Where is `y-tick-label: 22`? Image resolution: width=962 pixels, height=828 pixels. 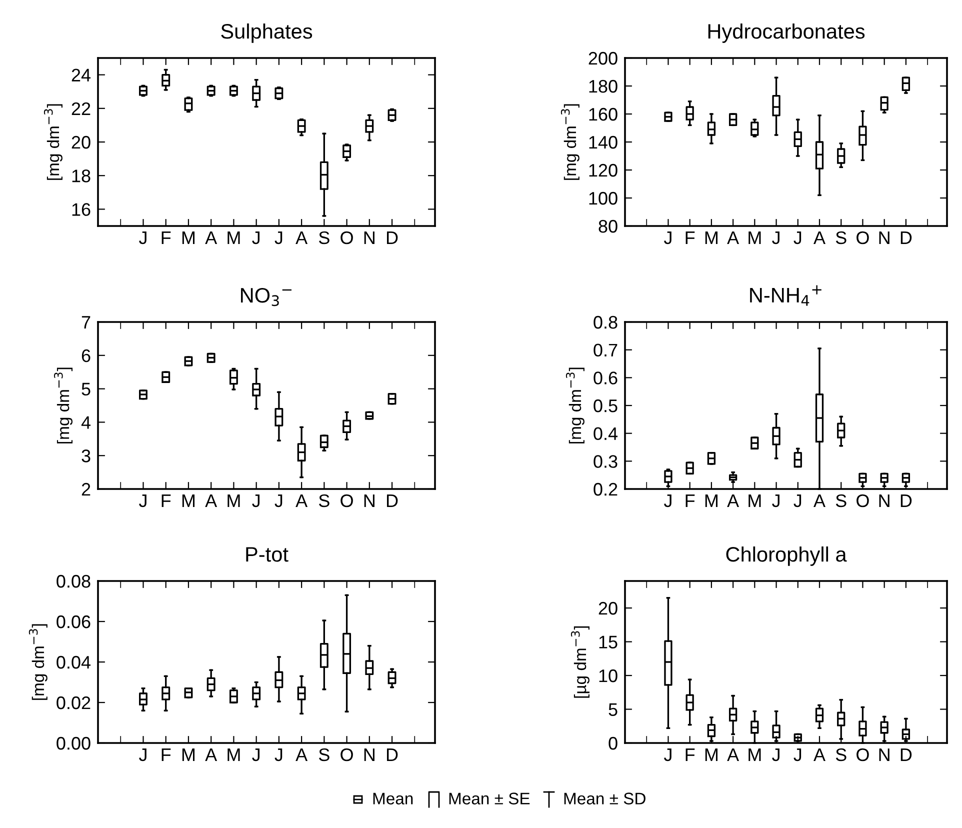
y-tick-label: 22 is located at coordinates (81, 108).